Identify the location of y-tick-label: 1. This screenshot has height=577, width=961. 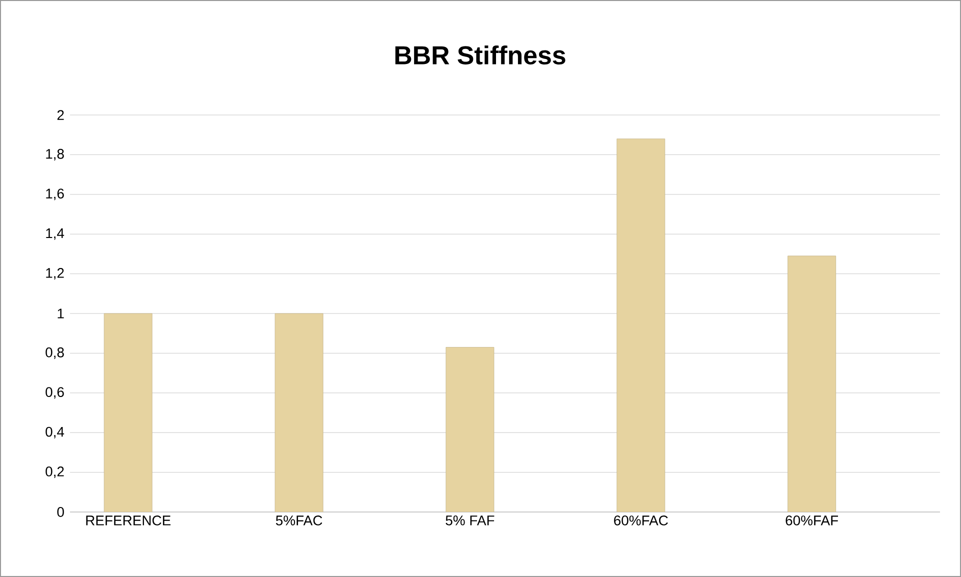
(61, 313).